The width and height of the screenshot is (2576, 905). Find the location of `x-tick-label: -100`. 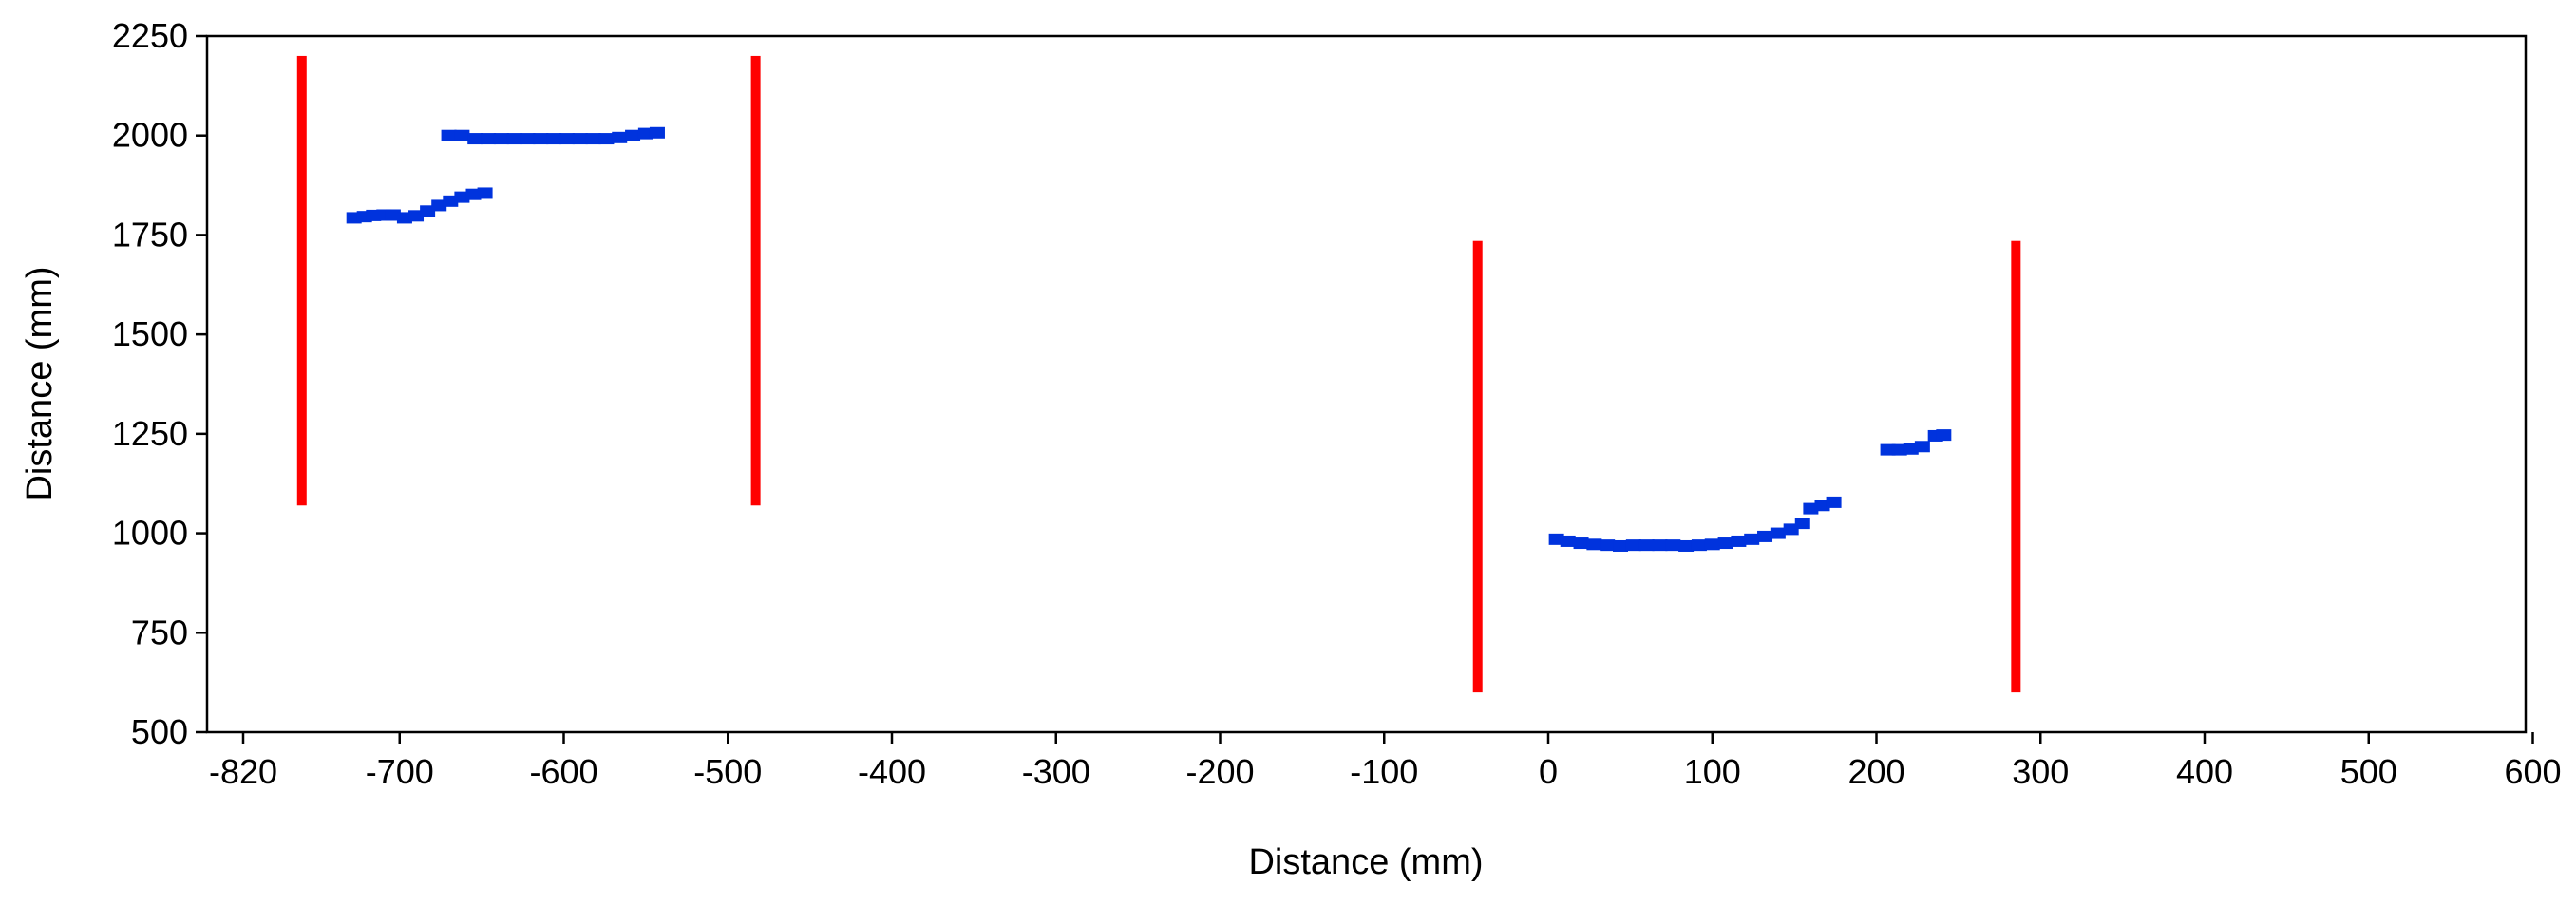

x-tick-label: -100 is located at coordinates (1384, 772).